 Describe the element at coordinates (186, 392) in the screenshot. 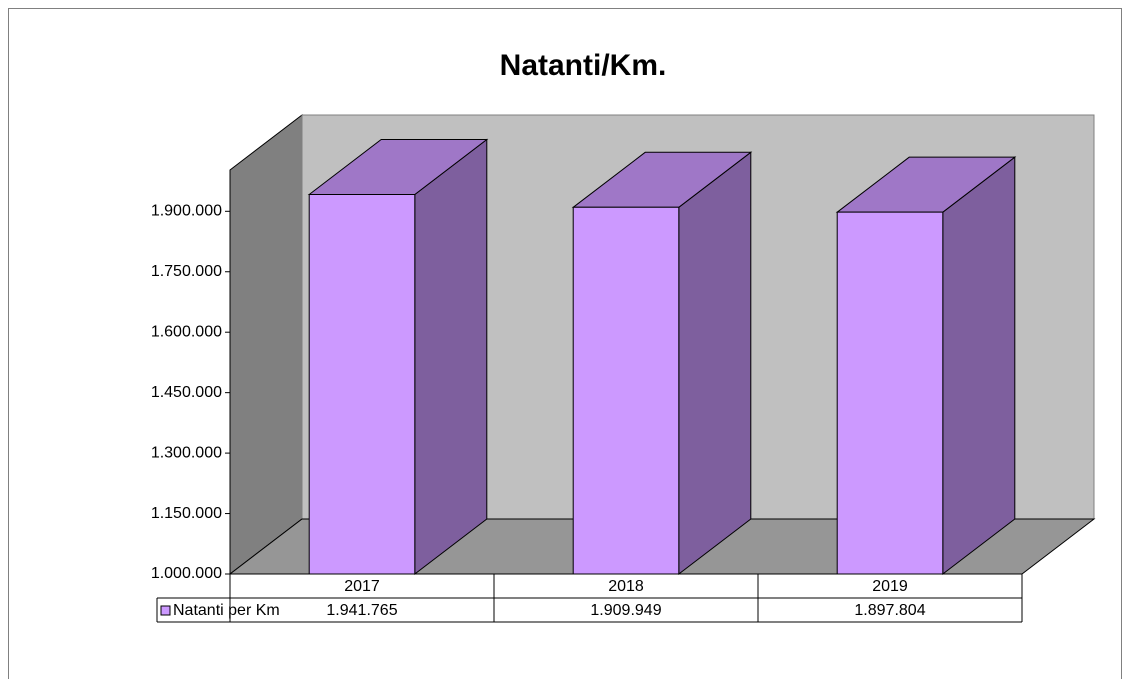

I see `y-tick-label: 1.450.000` at that location.